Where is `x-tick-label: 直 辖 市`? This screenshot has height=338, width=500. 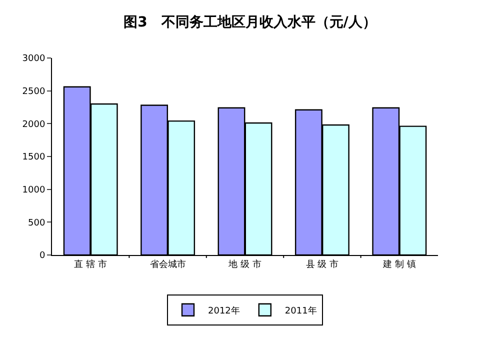
x-tick-label: 直 辖 市 is located at coordinates (90, 264).